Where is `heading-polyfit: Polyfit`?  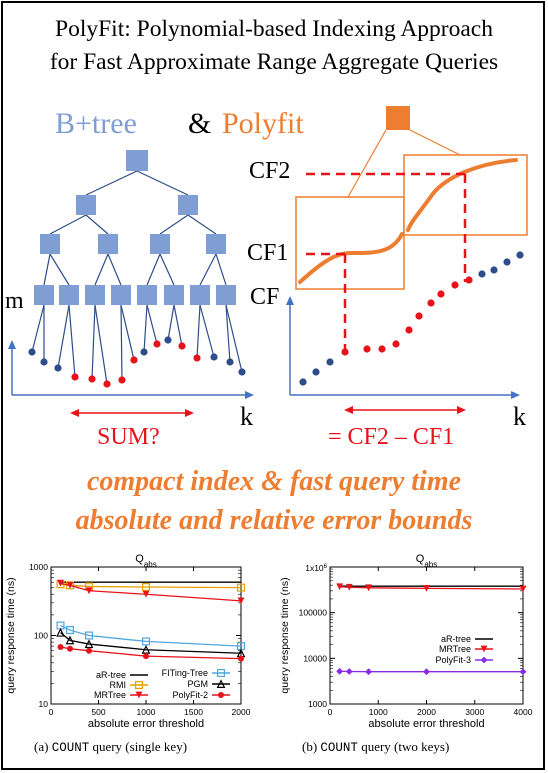
heading-polyfit: Polyfit is located at coordinates (263, 123).